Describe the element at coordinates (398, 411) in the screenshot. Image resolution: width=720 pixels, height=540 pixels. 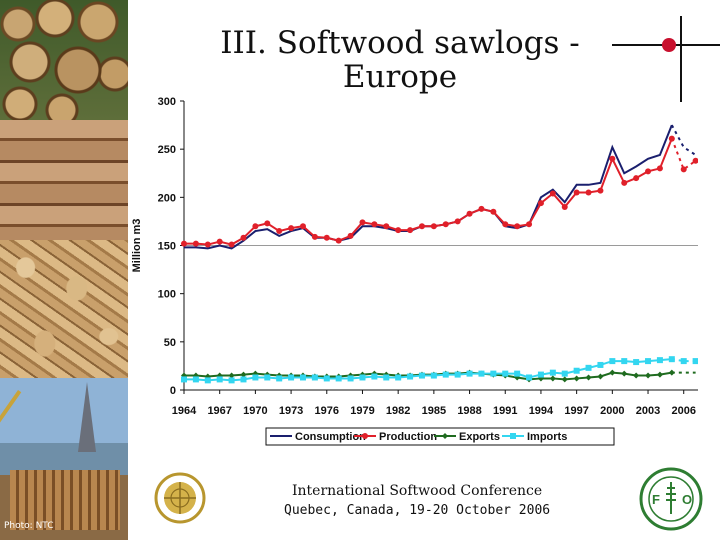
I see `x-tick-label: 1982` at that location.